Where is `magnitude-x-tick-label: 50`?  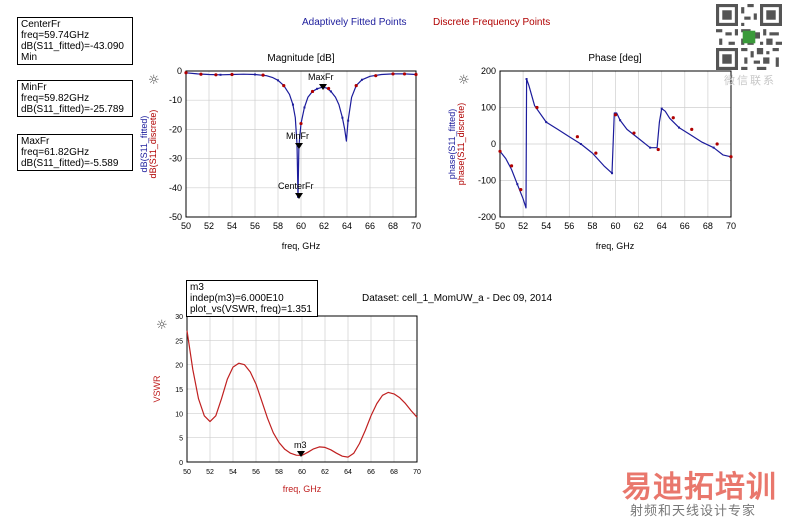
magnitude-x-tick-label: 50 is located at coordinates (186, 226).